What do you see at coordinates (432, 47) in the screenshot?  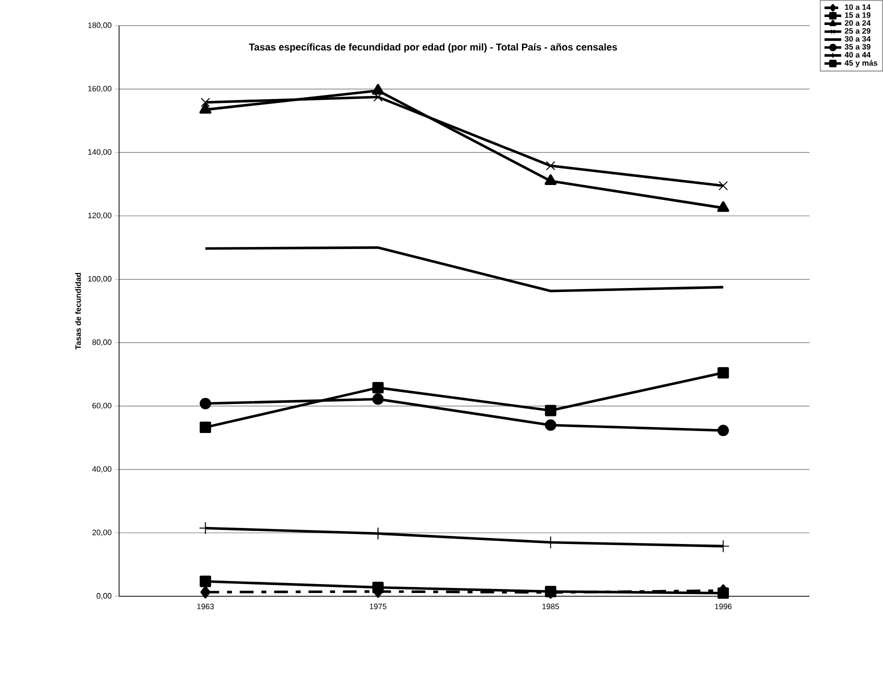 I see `text: Tasas específicas de fecundidad por edad (por mil) - Total País - años censales` at bounding box center [432, 47].